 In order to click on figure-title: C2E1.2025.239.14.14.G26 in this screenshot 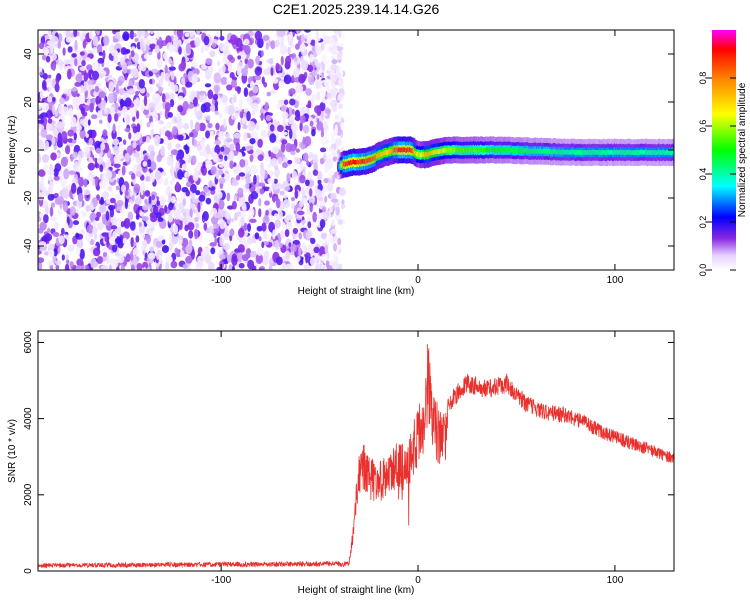, I will do `click(356, 9)`.